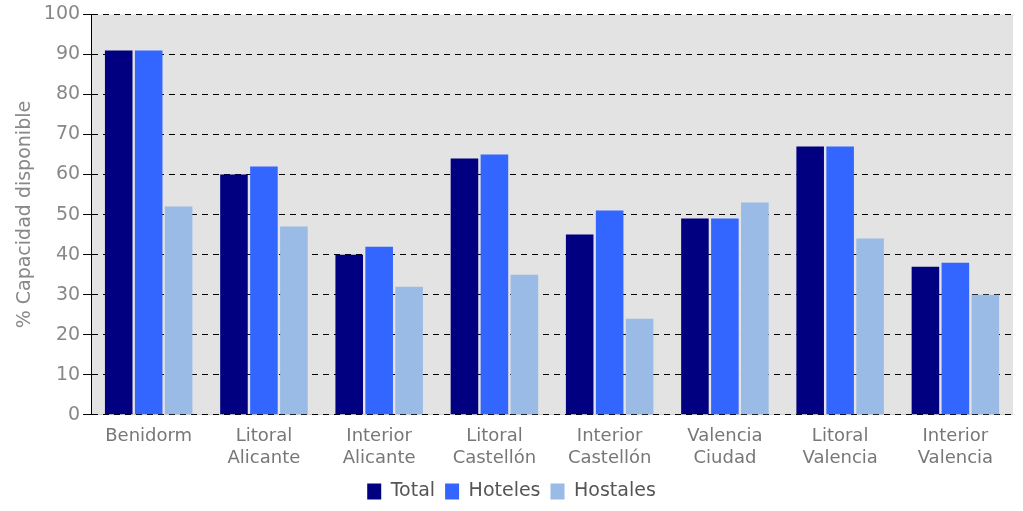 The width and height of the screenshot is (1023, 511). What do you see at coordinates (615, 489) in the screenshot?
I see `legend-label: Hostales` at bounding box center [615, 489].